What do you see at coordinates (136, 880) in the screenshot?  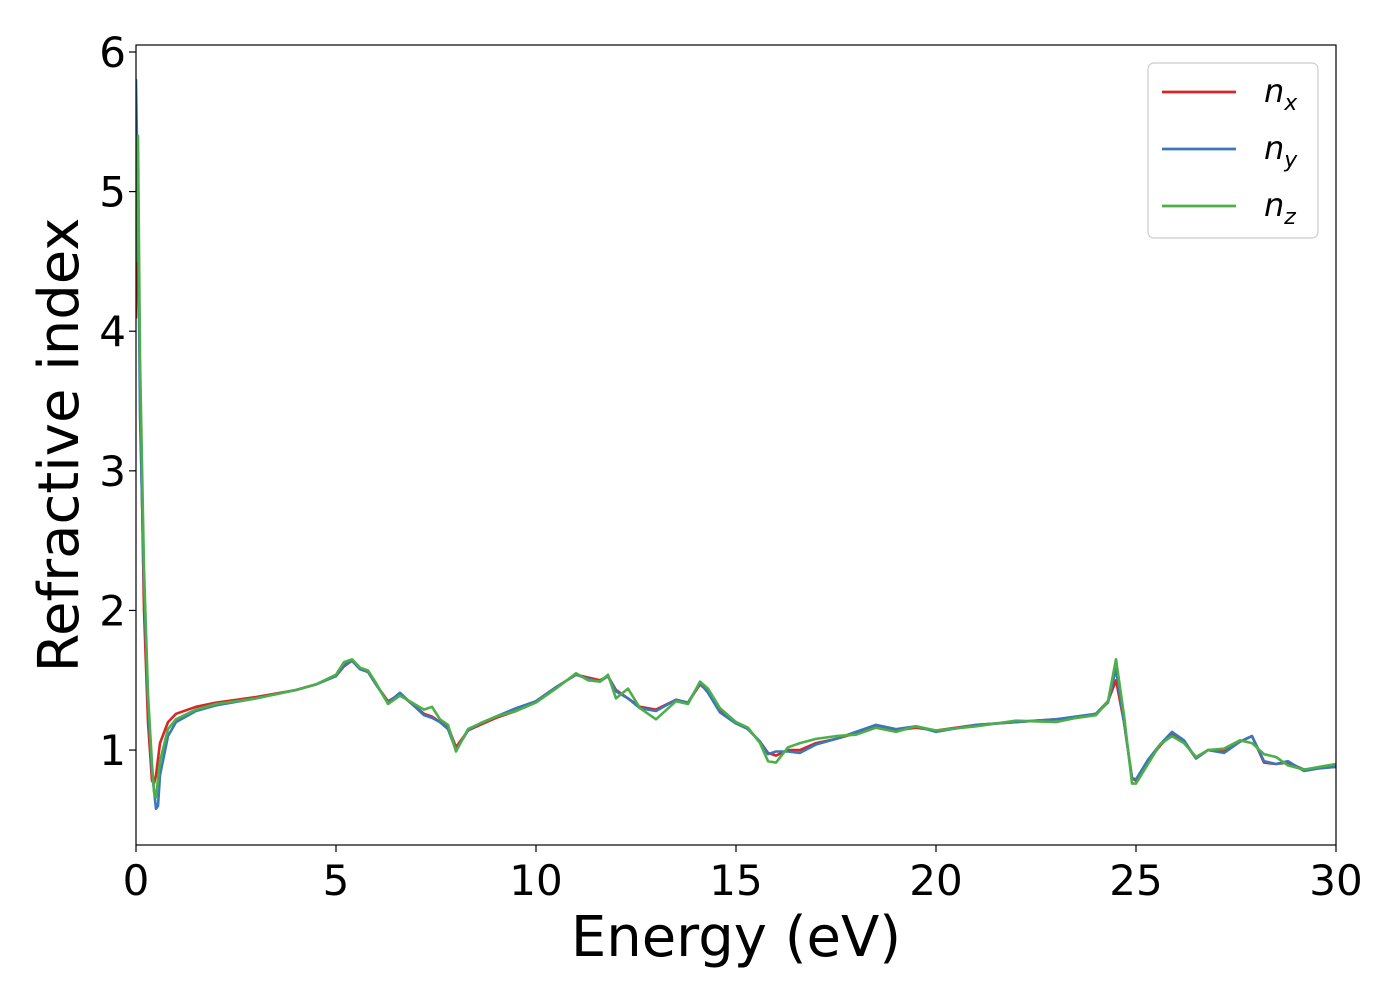 I see `x-tick-label: 0` at bounding box center [136, 880].